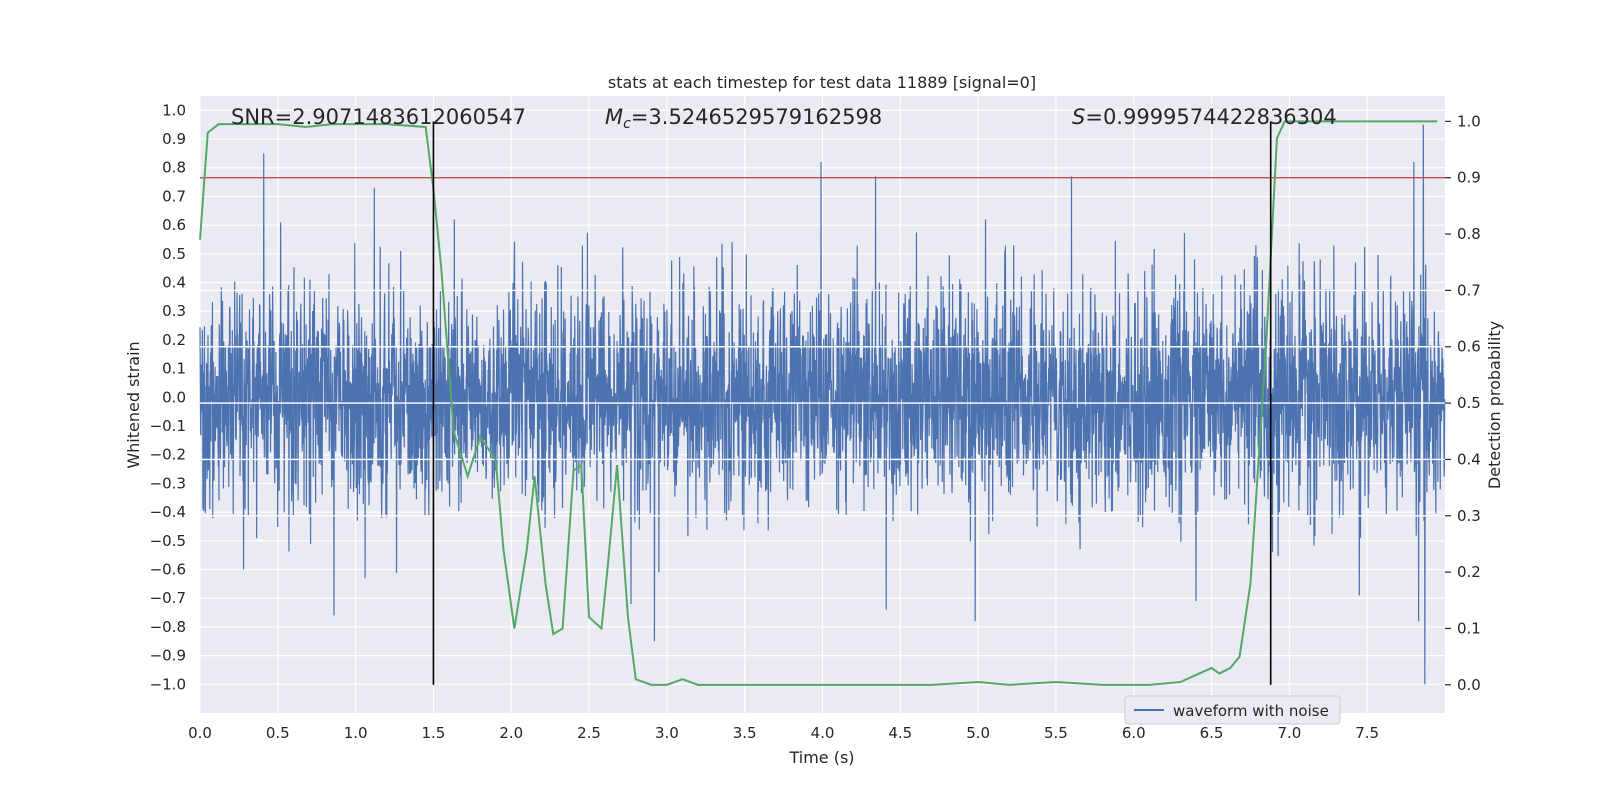 The image size is (1600, 800). Describe the element at coordinates (1469, 234) in the screenshot. I see `y2-tick-label: 0.8` at that location.